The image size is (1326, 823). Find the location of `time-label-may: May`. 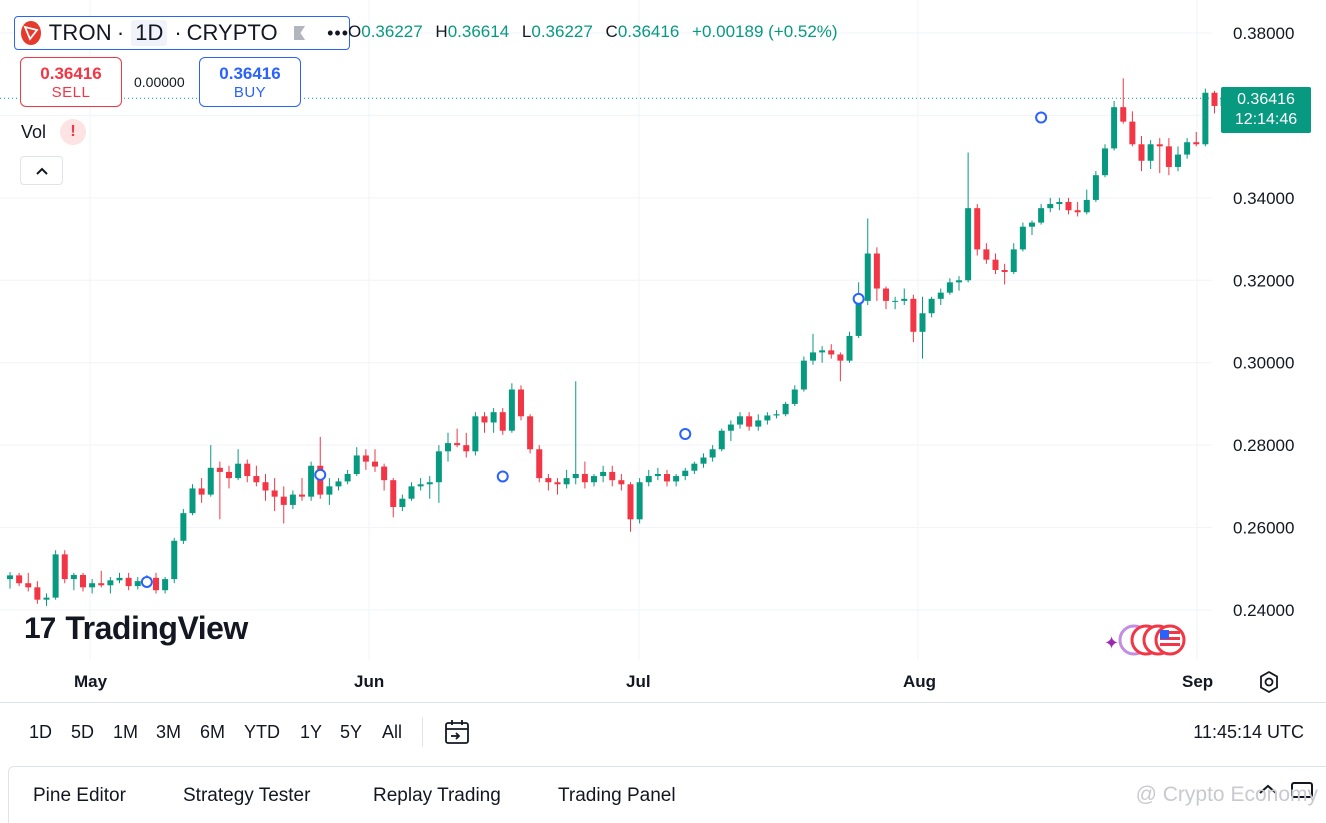

time-label-may: May is located at coordinates (91, 681).